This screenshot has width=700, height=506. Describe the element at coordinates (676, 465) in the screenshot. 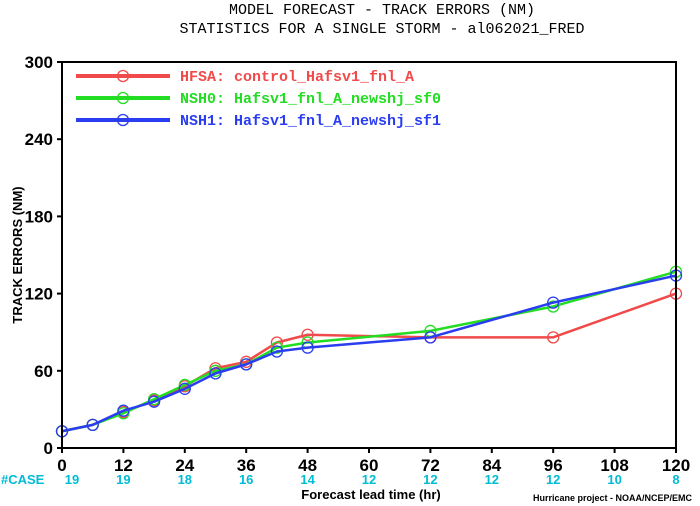

I see `x-tick-label: 120` at that location.